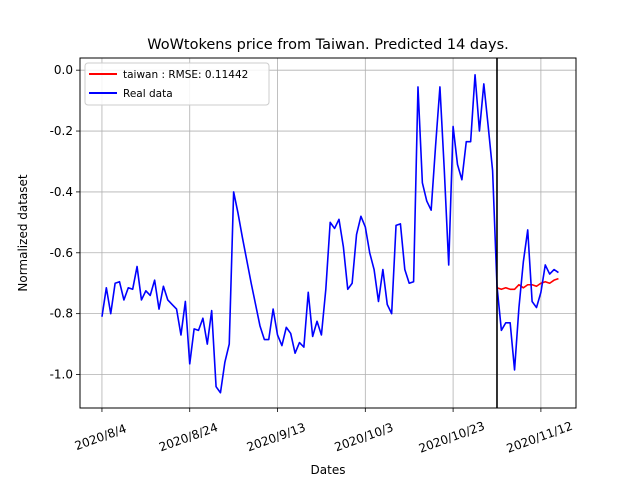 Image resolution: width=640 pixels, height=480 pixels. I want to click on y-tick-label: -0.6, so click(61, 253).